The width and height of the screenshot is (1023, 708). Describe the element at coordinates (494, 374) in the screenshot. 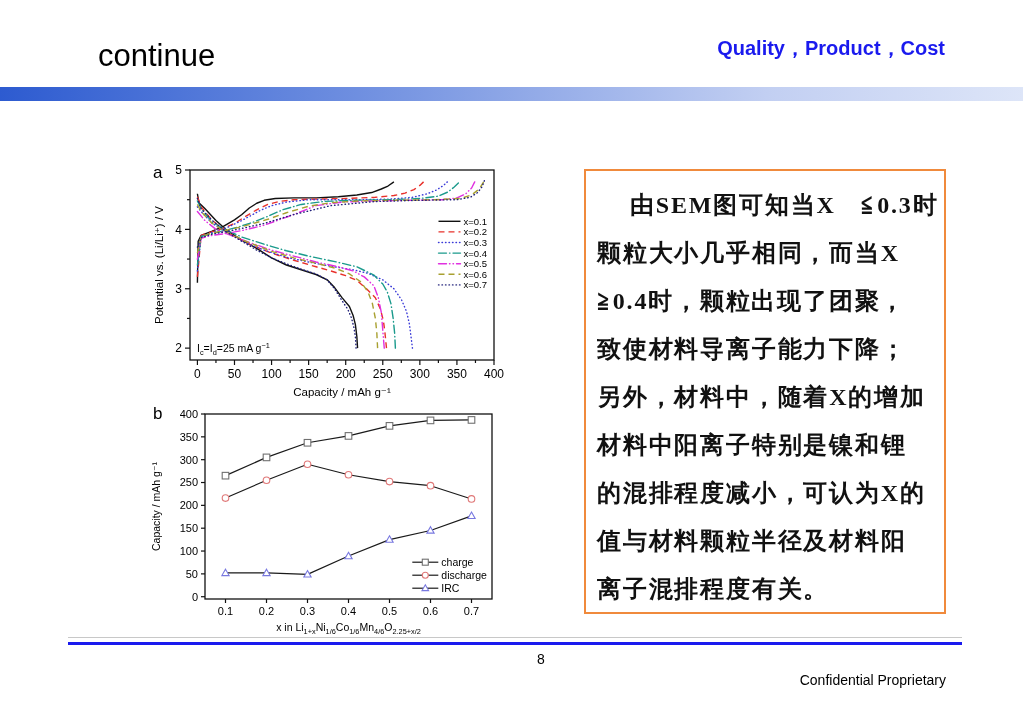

I see `x-tick-label: 400` at that location.